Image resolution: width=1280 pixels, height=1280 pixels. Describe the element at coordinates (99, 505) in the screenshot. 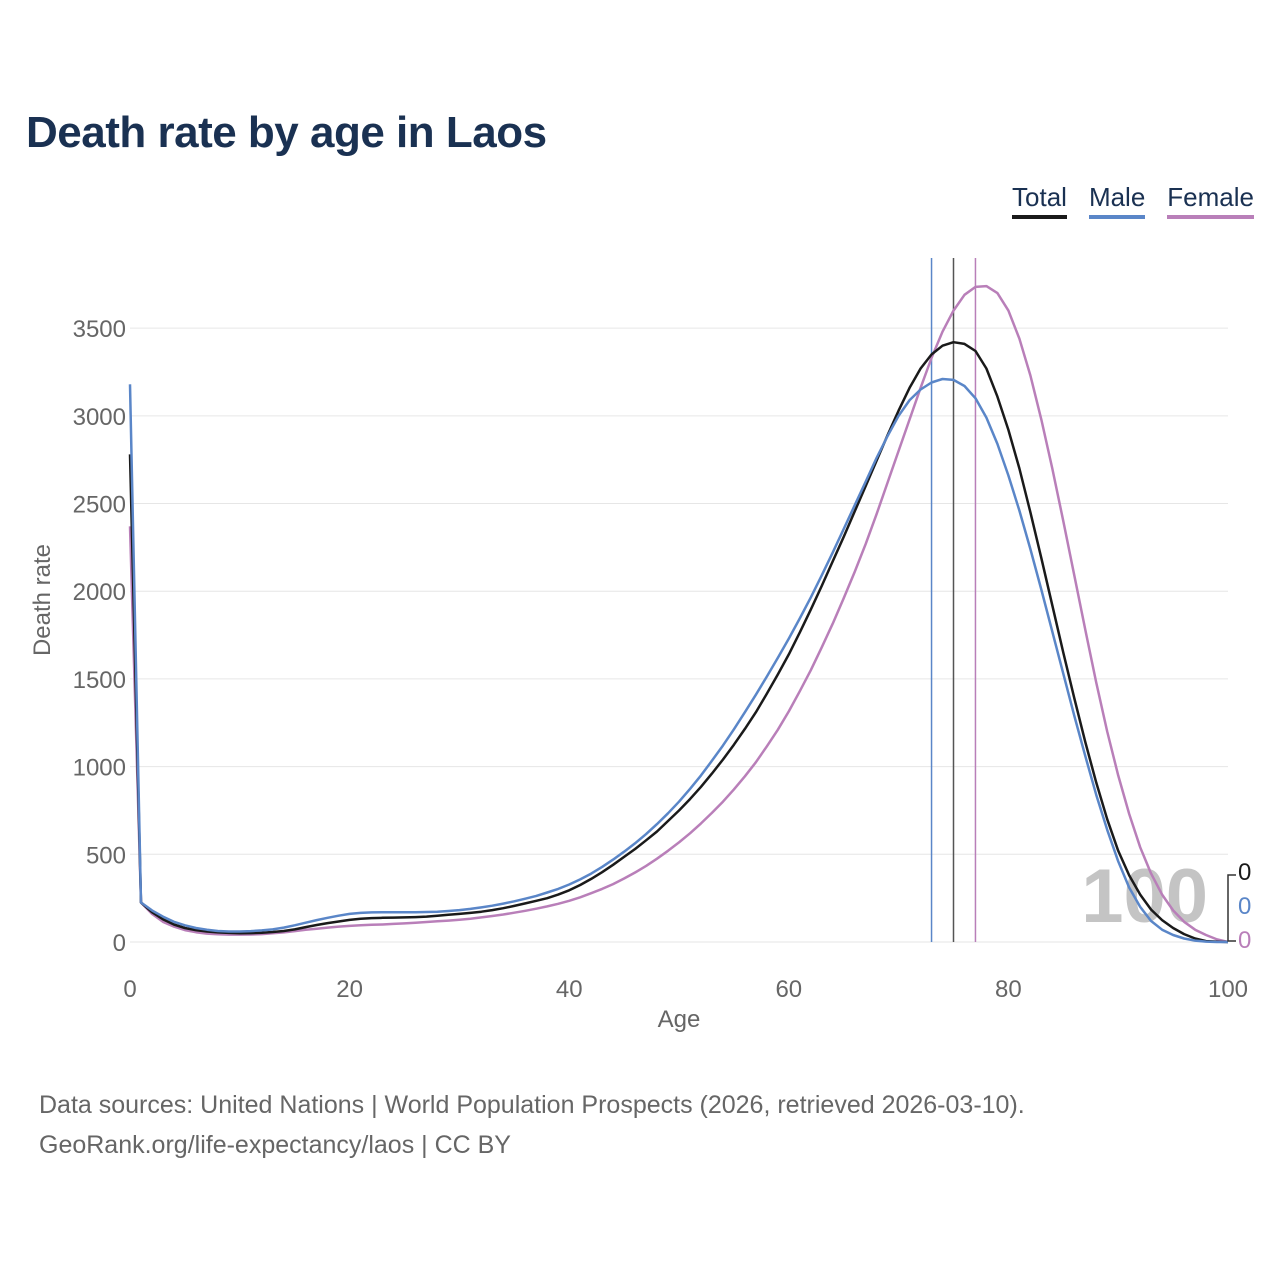

I see `y-tick-label: 2500` at that location.